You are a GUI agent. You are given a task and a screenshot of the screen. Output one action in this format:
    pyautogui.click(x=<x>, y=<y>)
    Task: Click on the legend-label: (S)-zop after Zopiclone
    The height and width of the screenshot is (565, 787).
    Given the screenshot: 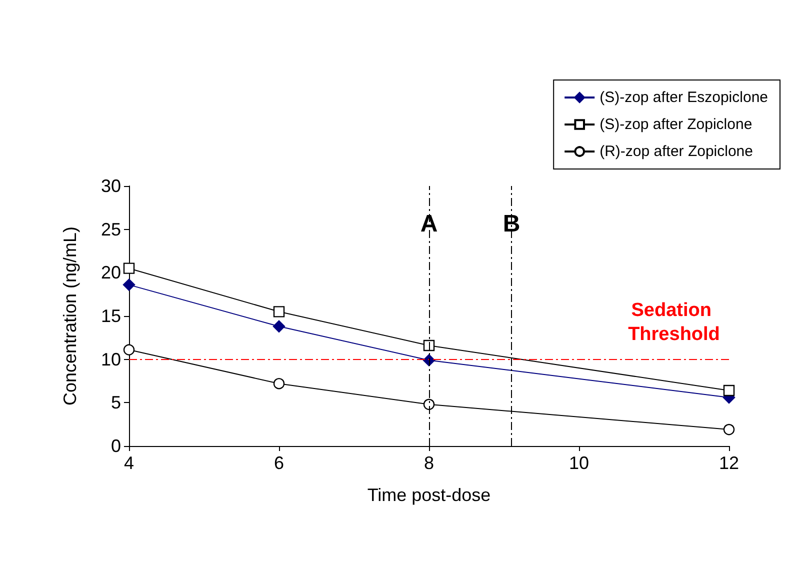 What is the action you would take?
    pyautogui.click(x=676, y=124)
    